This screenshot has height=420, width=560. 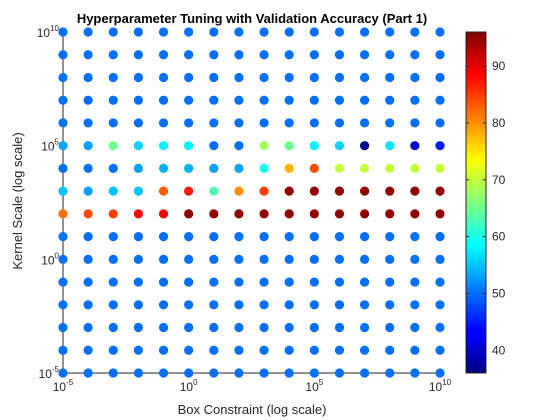 What do you see at coordinates (17, 200) in the screenshot?
I see `y-axis-label: Kernel Scale (log scale)` at bounding box center [17, 200].